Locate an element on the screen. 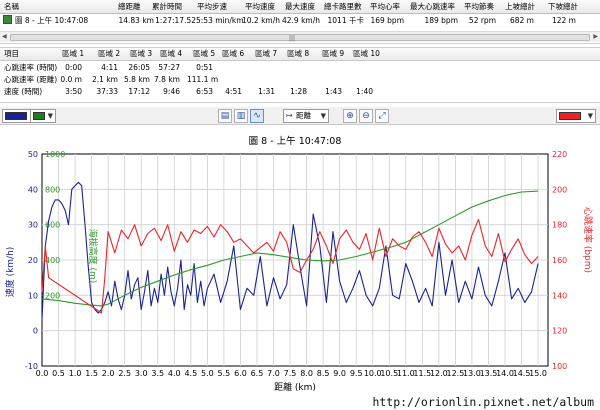  zone-header-3: 區域 3 is located at coordinates (141, 53).